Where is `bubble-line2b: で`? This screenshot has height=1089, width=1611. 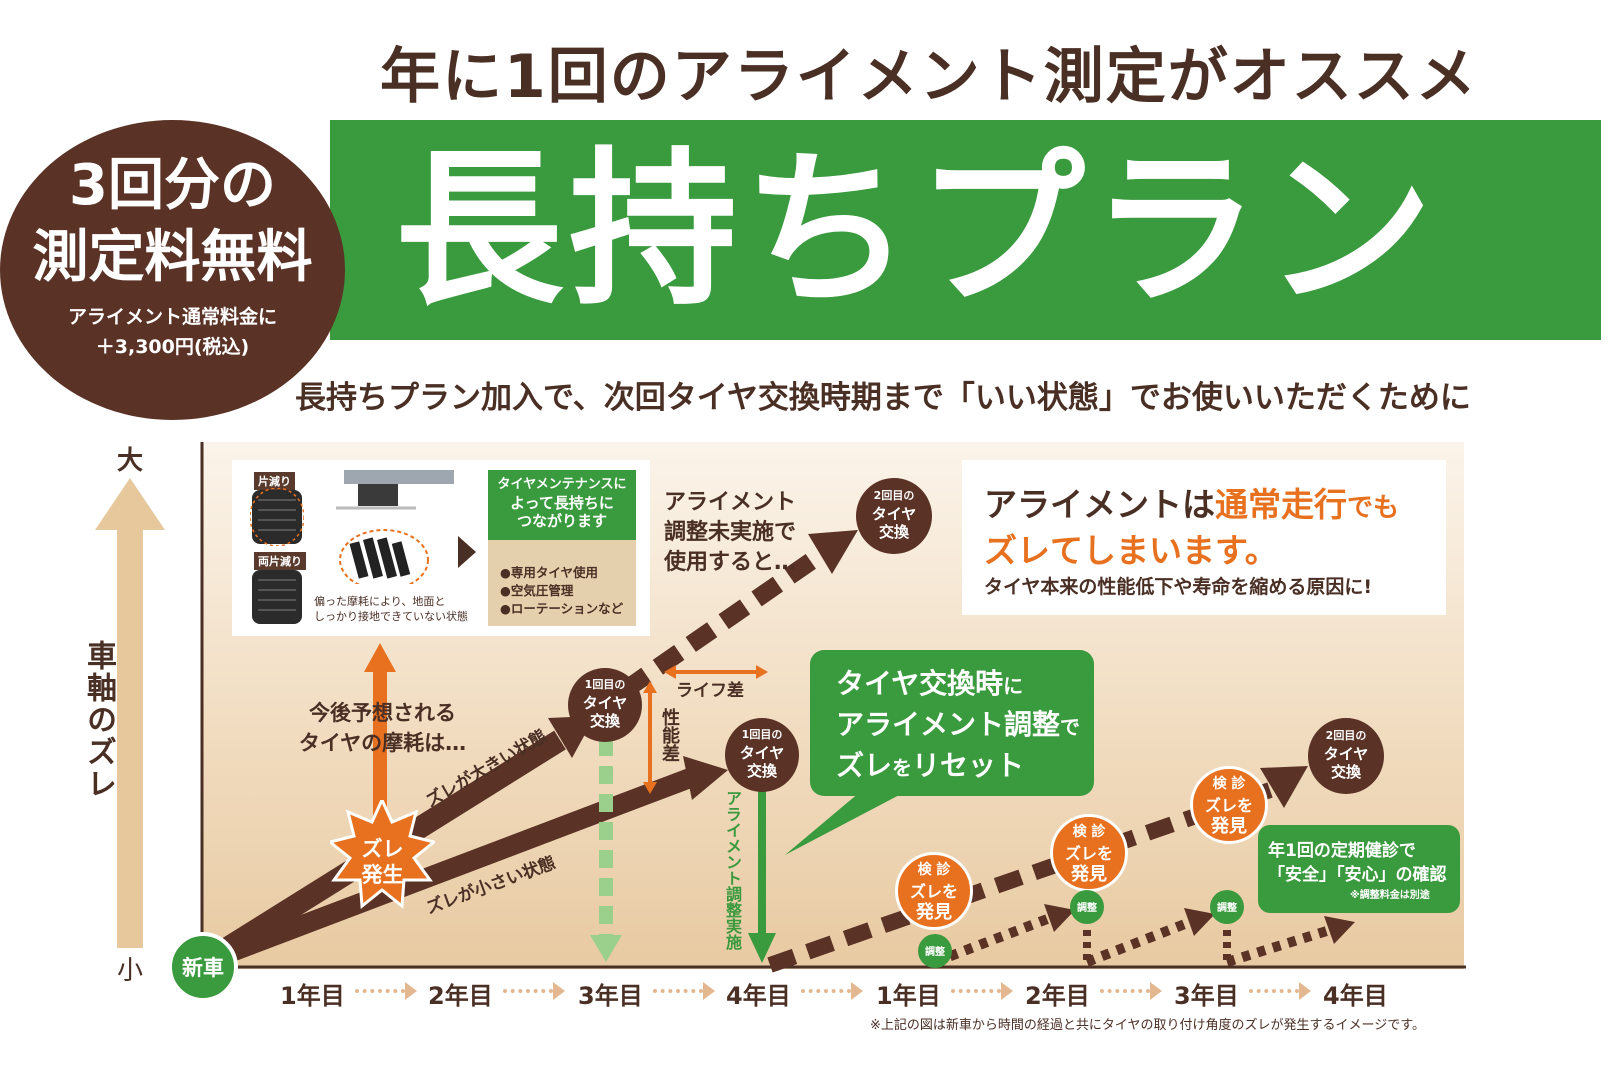
bubble-line2b: で is located at coordinates (1070, 727).